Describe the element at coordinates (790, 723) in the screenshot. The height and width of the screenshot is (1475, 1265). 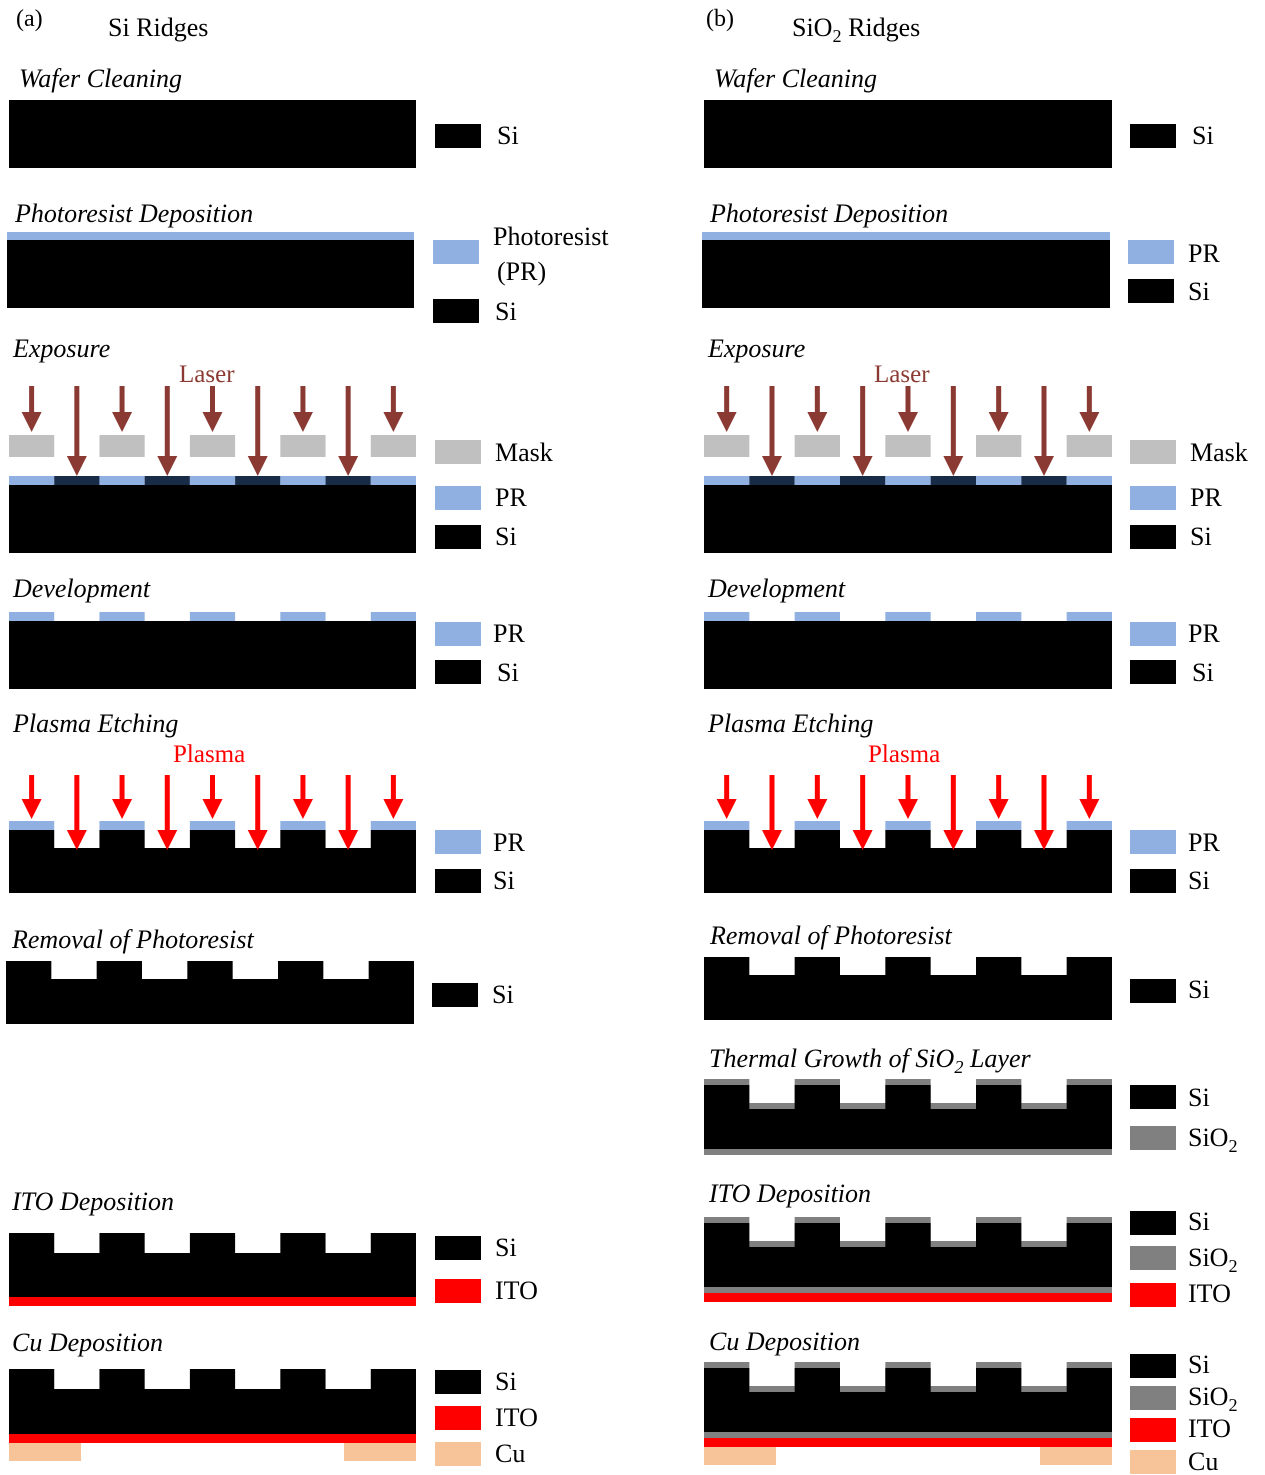
I see `step-title: Plasma Etching` at that location.